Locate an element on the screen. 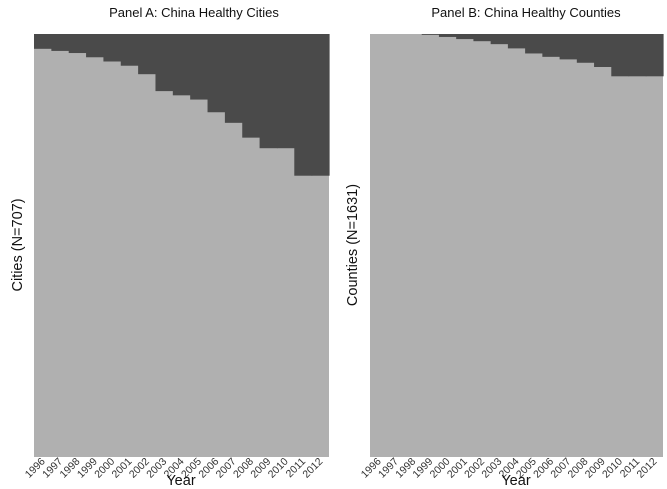  panel-a-bar-2004 is located at coordinates (181, 65).